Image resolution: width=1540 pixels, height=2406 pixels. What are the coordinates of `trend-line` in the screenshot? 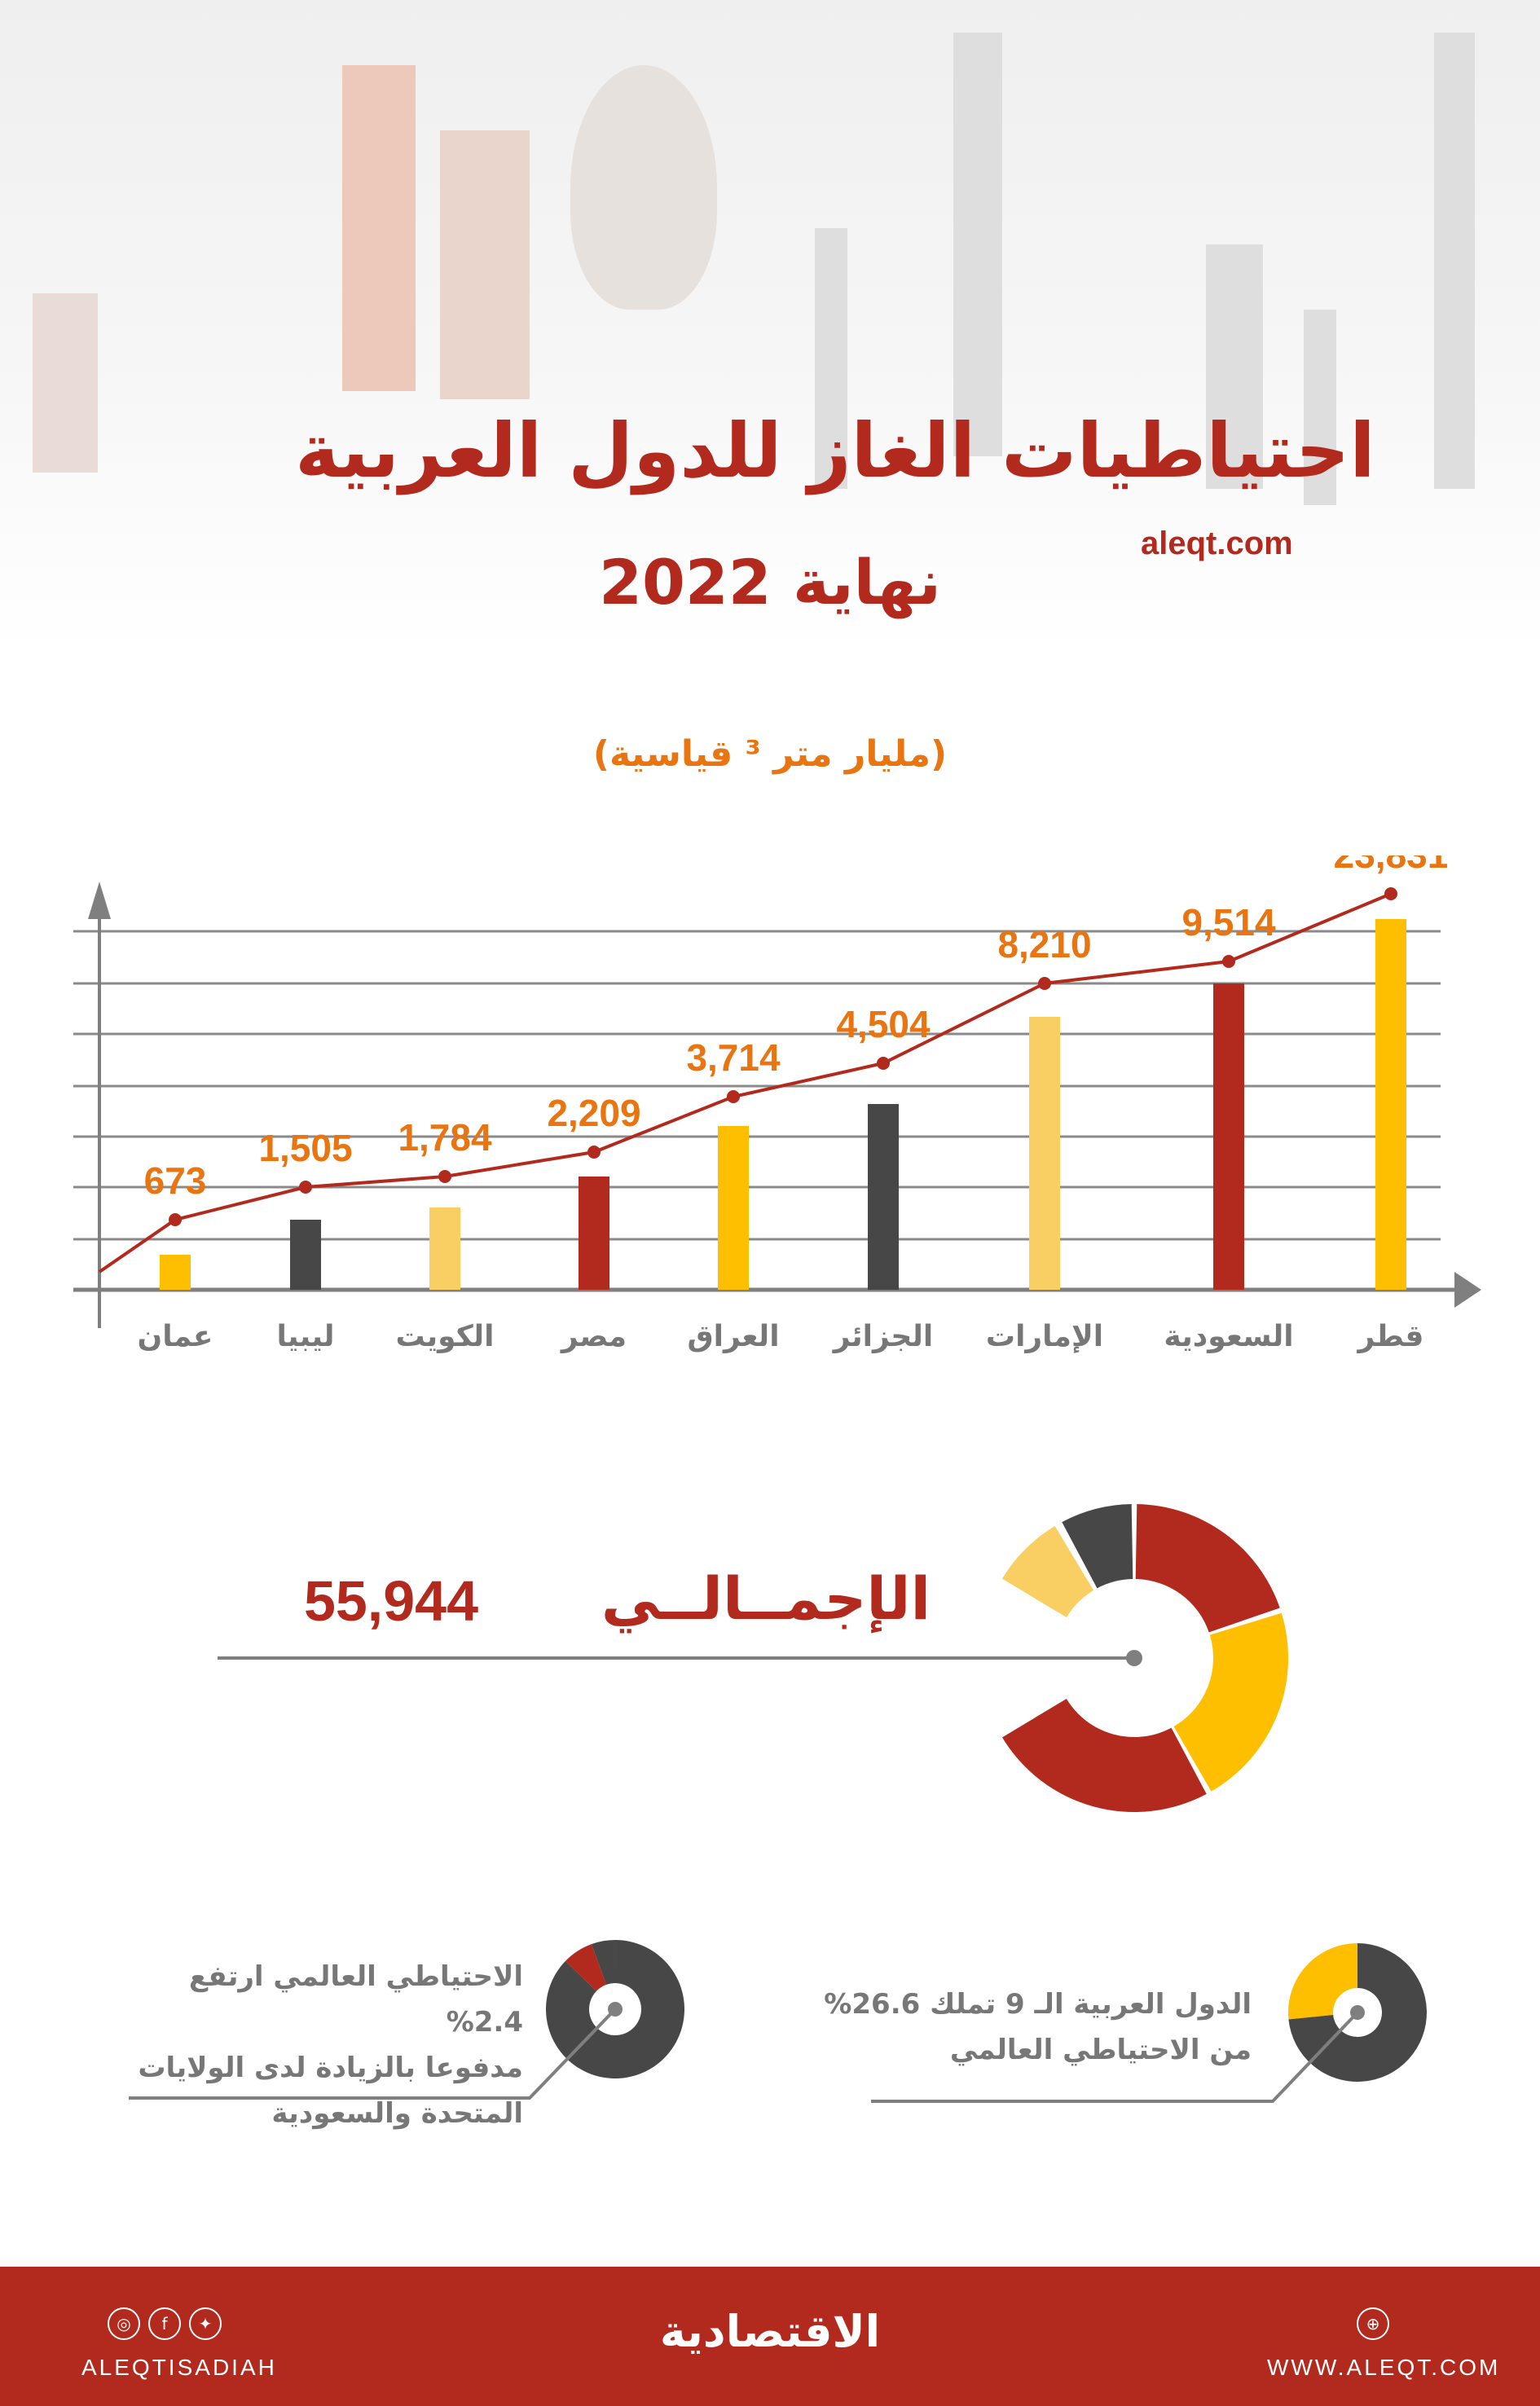 It's located at (745, 1082).